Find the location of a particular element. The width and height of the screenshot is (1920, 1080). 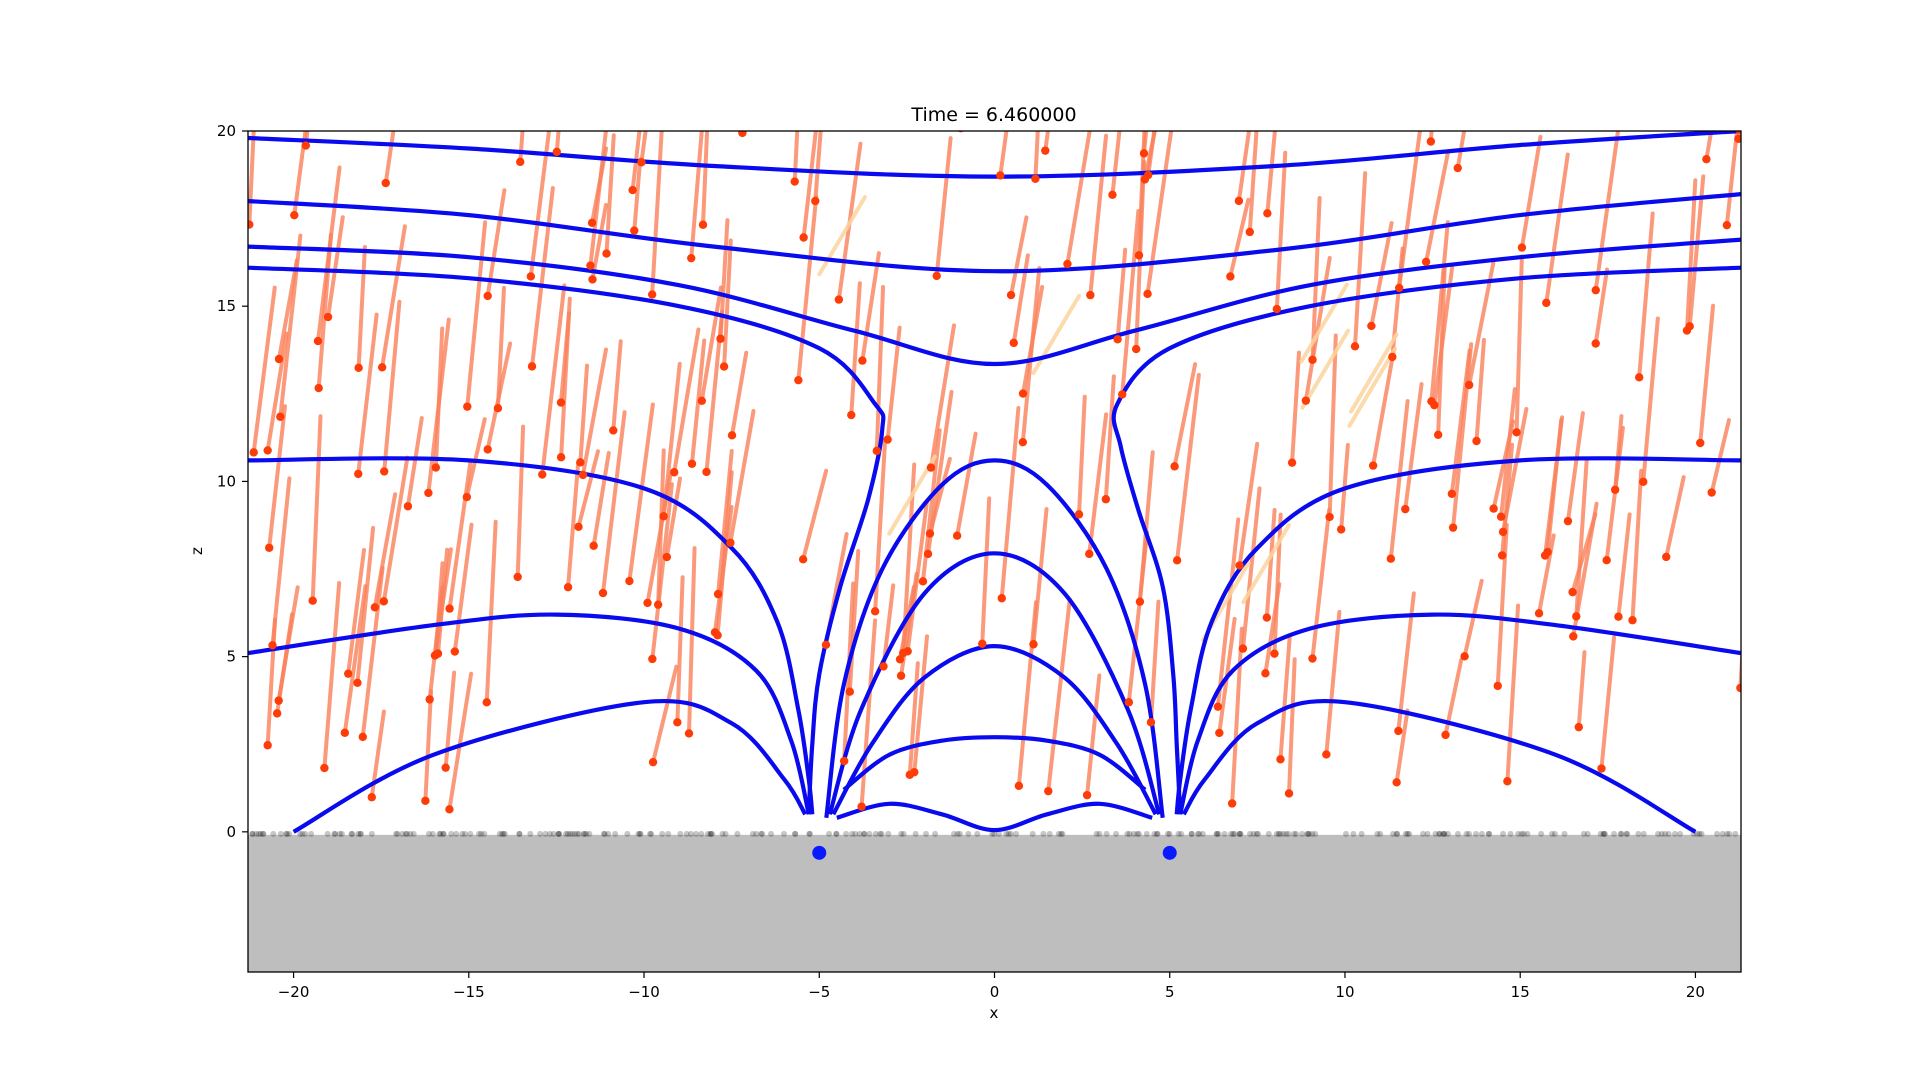

x-tick-label: −15 is located at coordinates (469, 992).